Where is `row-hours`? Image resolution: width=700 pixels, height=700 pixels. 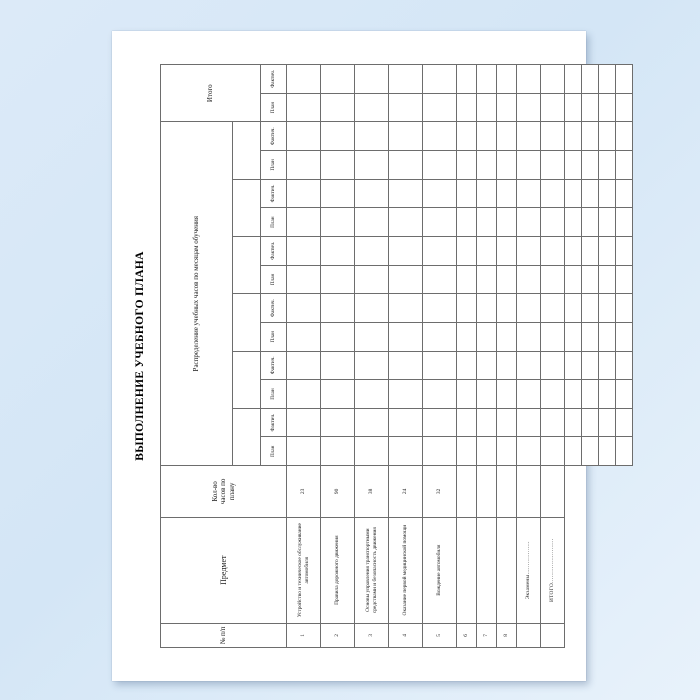 row-hours is located at coordinates (506, 491).